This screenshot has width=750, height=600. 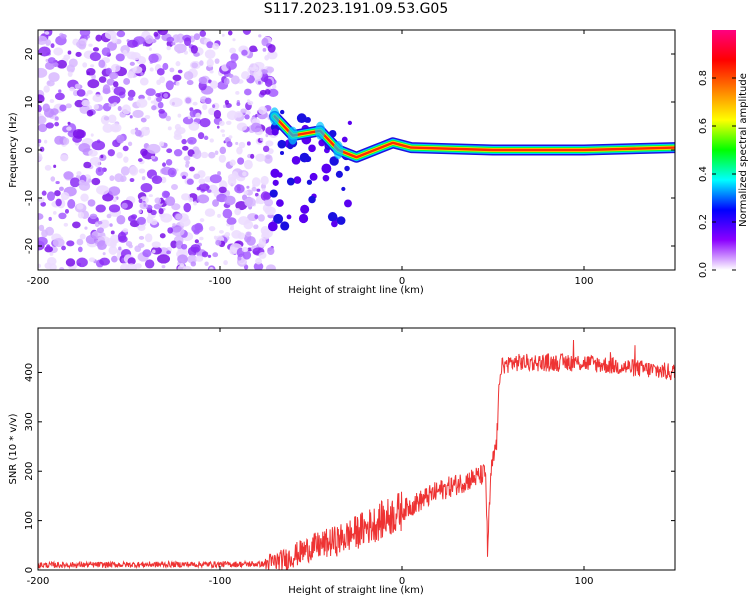 I want to click on y-tick-label: 20, so click(x=29, y=54).